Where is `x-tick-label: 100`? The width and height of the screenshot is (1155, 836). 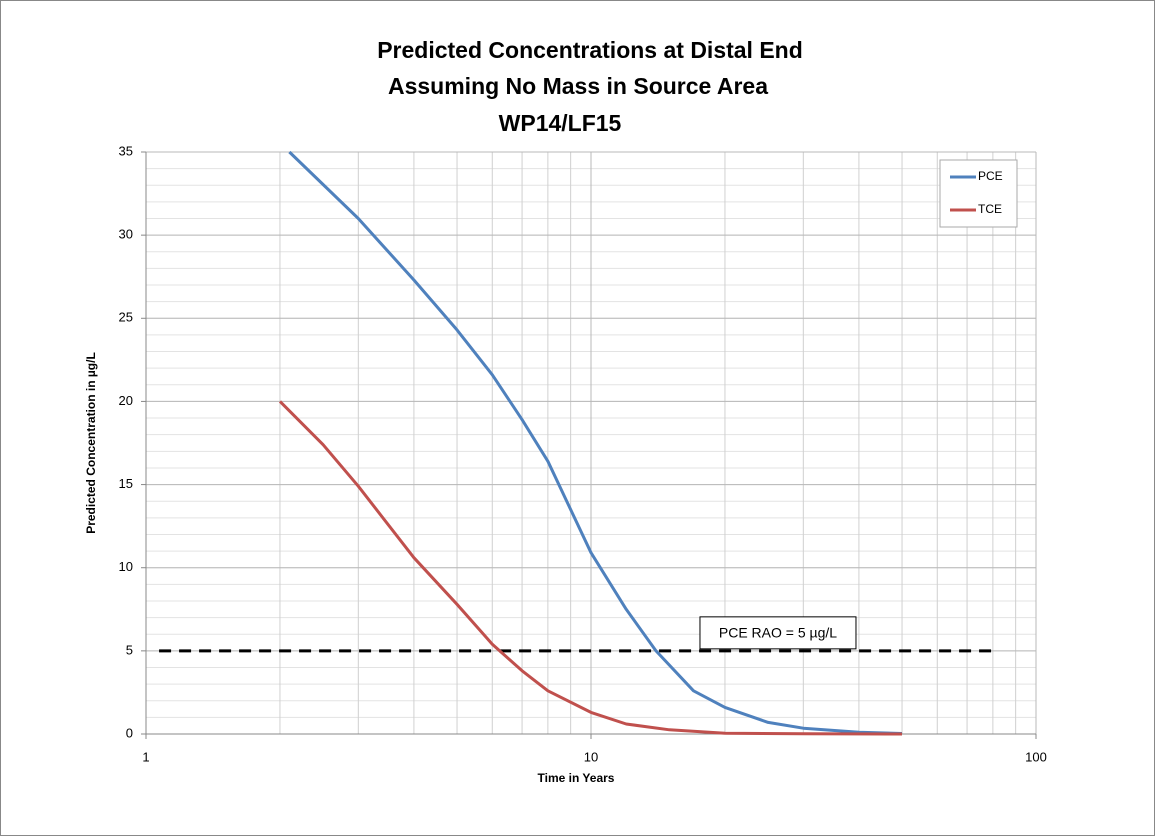
x-tick-label: 100 is located at coordinates (1036, 756).